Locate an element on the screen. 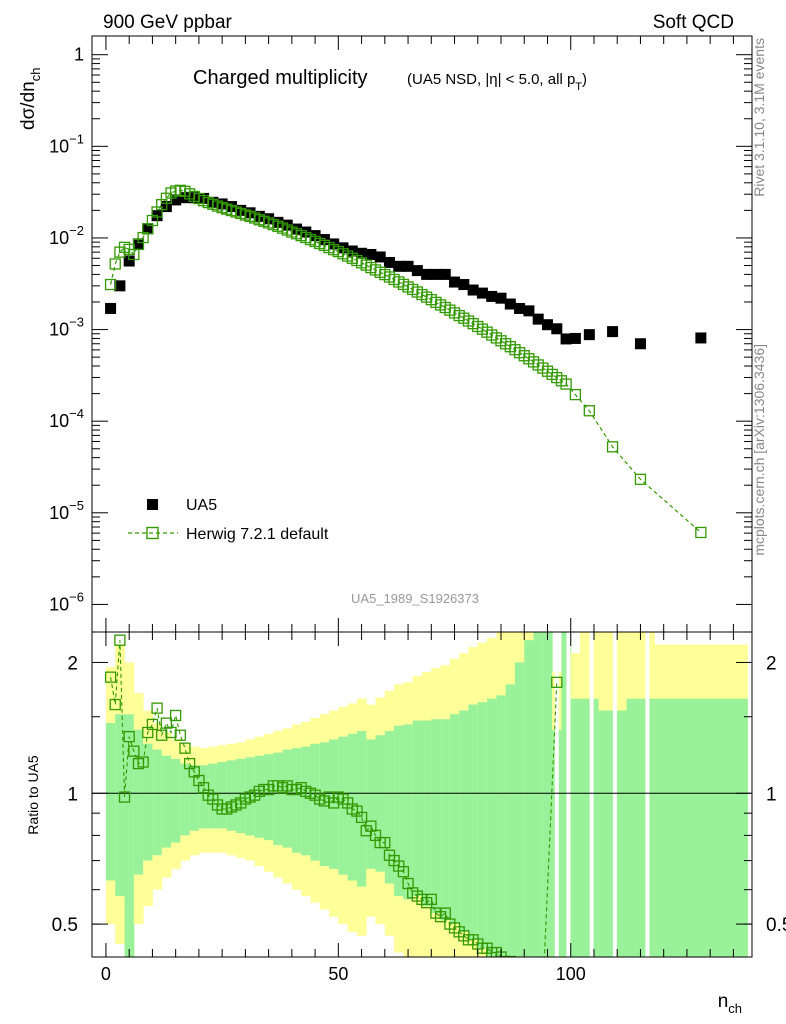 The width and height of the screenshot is (786, 1024). x-tick-label: 100 is located at coordinates (571, 974).